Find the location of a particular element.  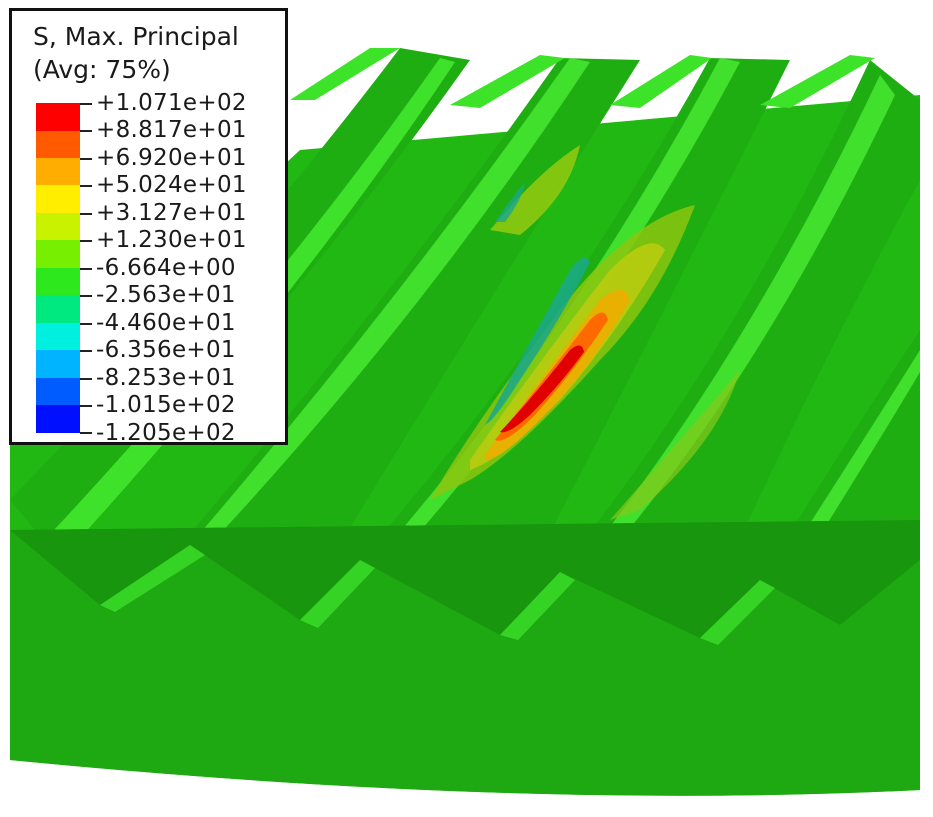

legend-value: -1.205e+02 is located at coordinates (166, 433).